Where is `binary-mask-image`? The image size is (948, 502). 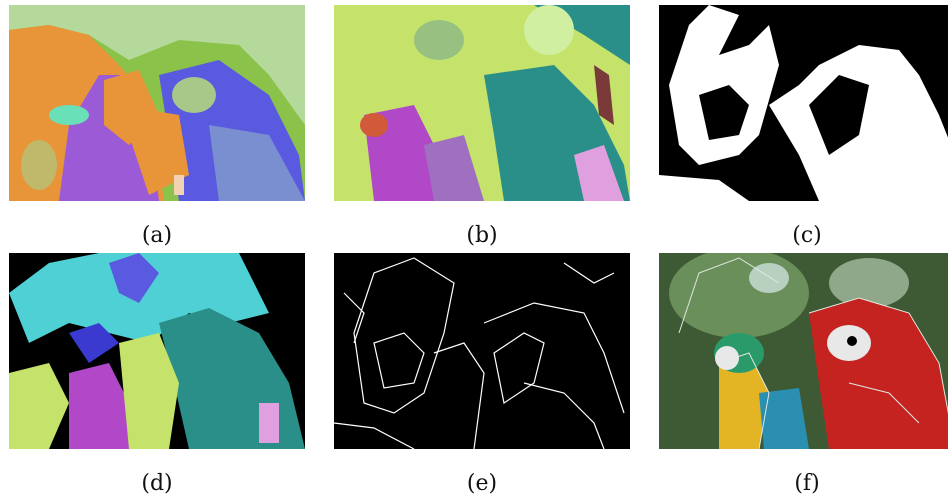 binary-mask-image is located at coordinates (803, 103).